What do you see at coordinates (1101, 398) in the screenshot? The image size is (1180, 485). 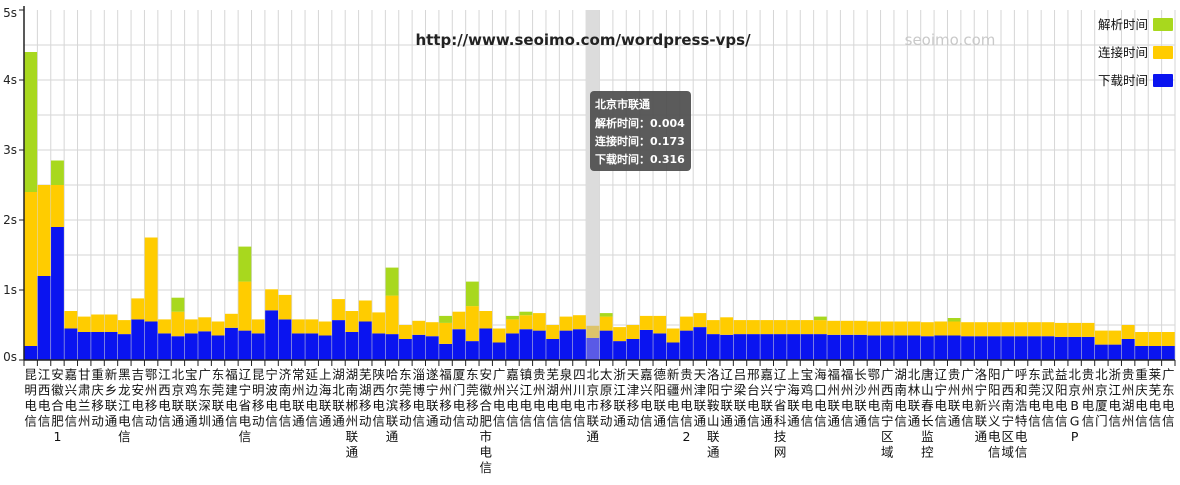 I see `x-category-label: 北京厦门` at bounding box center [1101, 398].